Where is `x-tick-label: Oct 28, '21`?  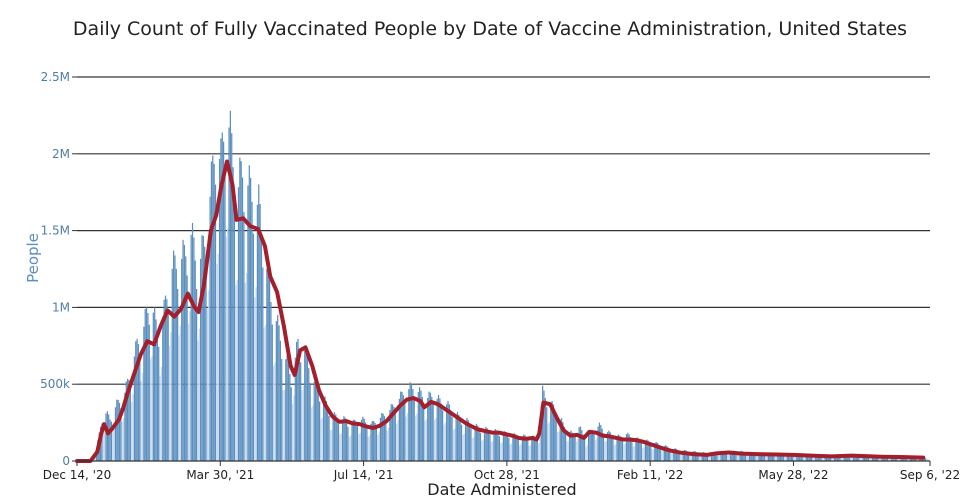 x-tick-label: Oct 28, '21 is located at coordinates (507, 475).